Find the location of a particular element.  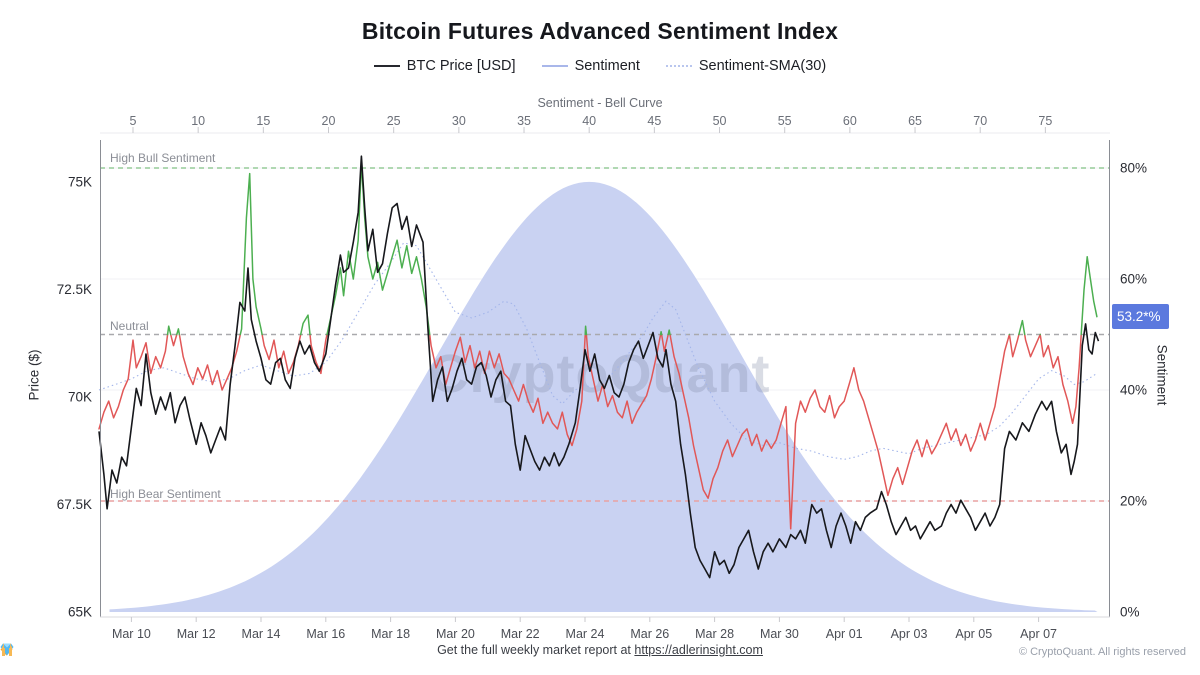

legend-label: Sentiment is located at coordinates (607, 66).